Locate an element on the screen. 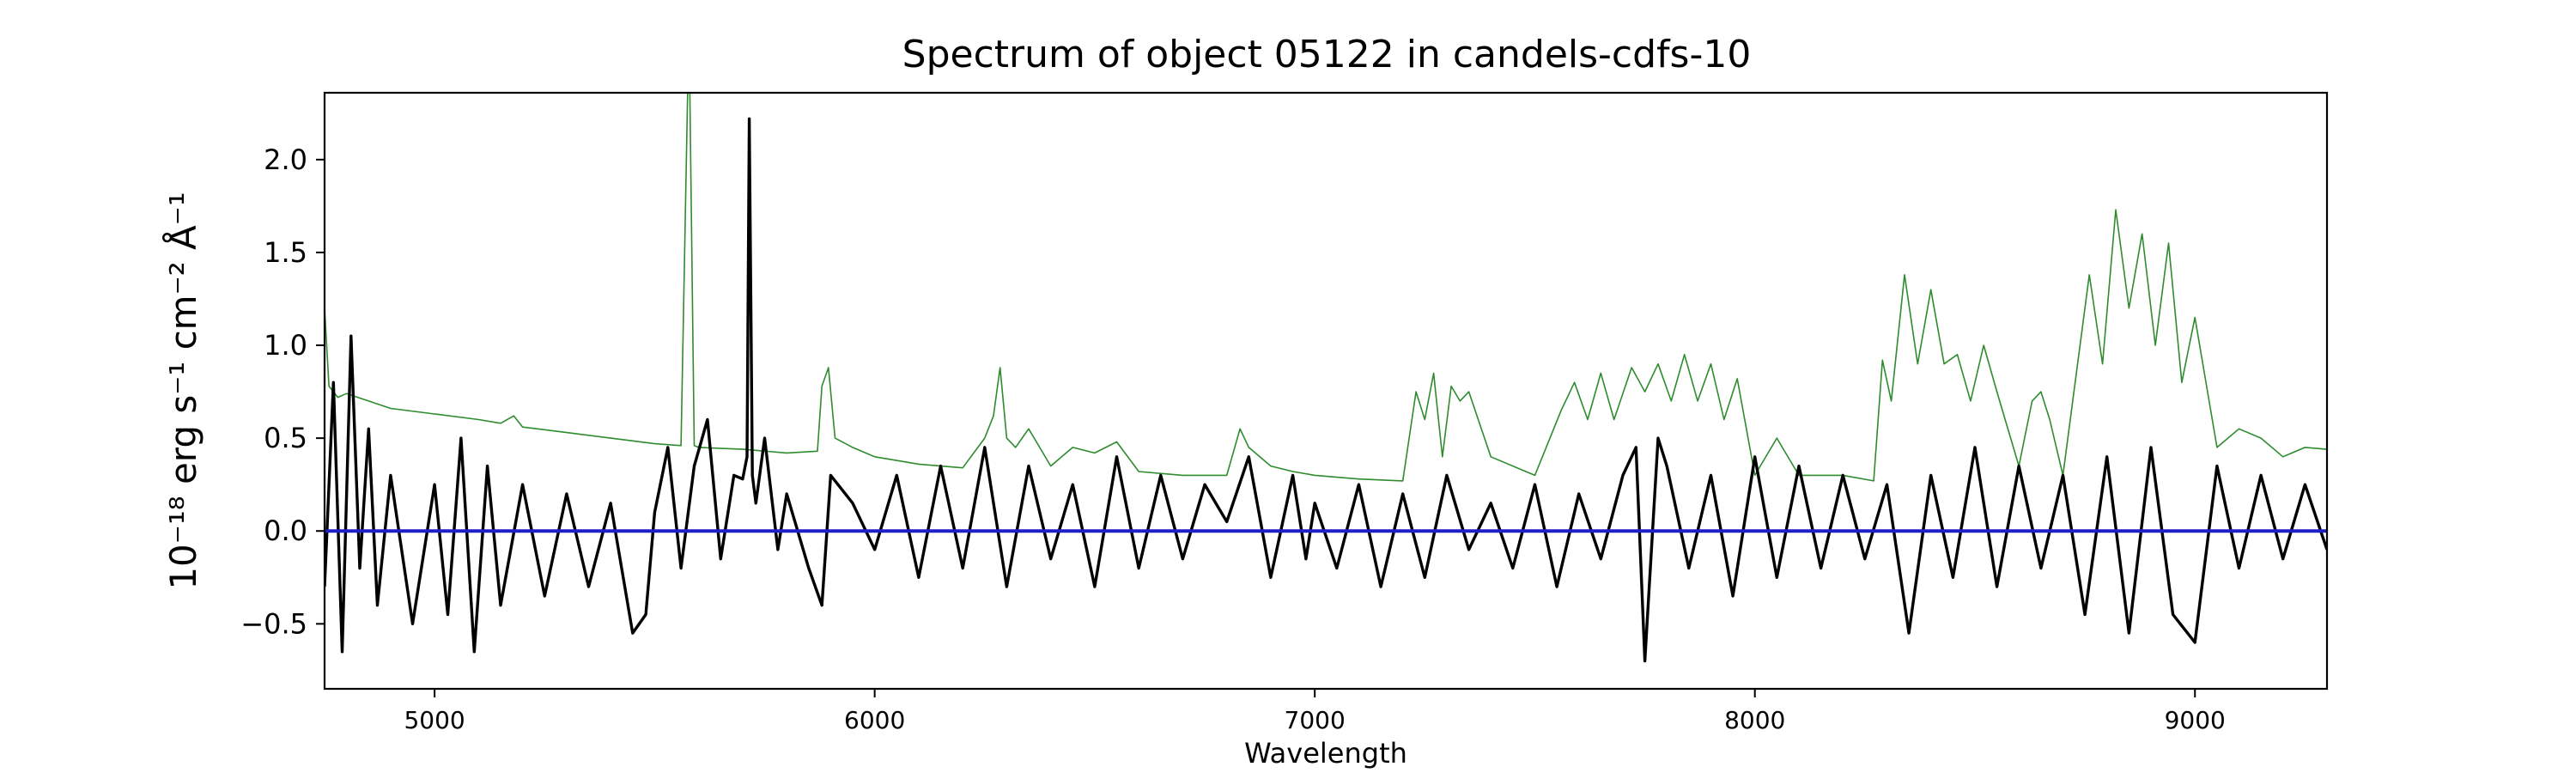  y-tick-label: 2.0 is located at coordinates (285, 159).